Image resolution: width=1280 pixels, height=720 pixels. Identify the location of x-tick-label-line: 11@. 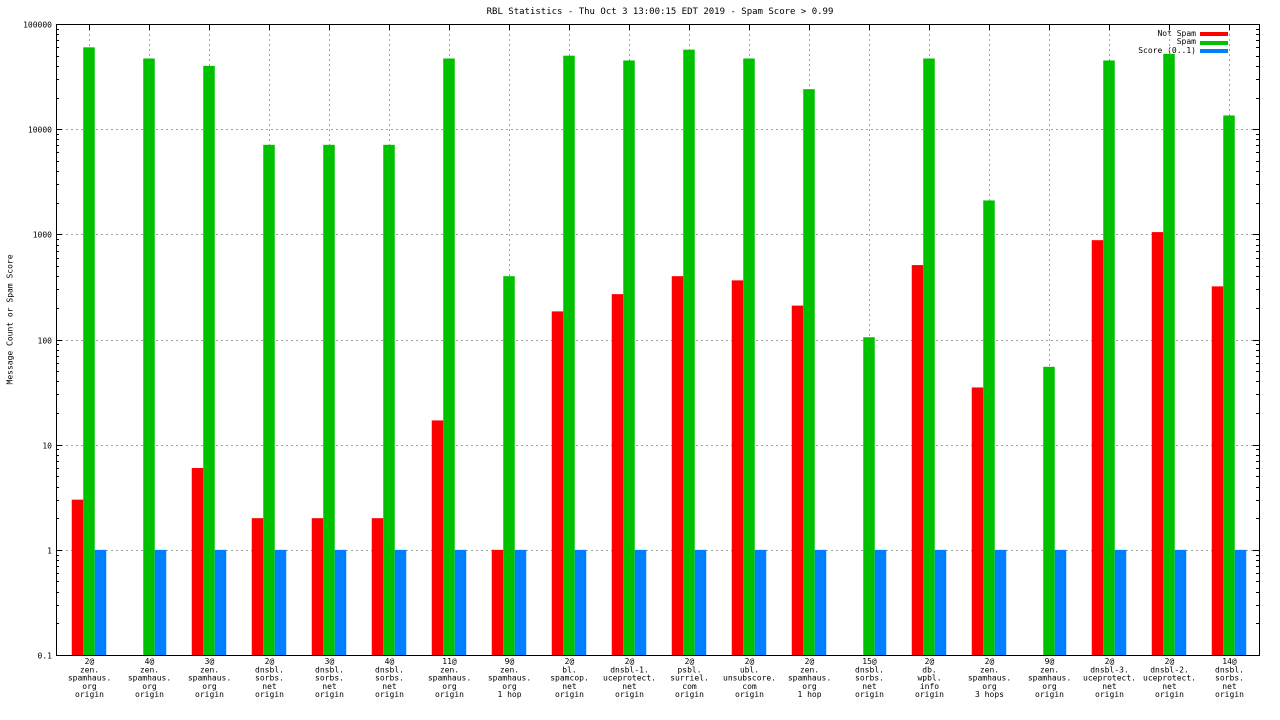
(449, 661).